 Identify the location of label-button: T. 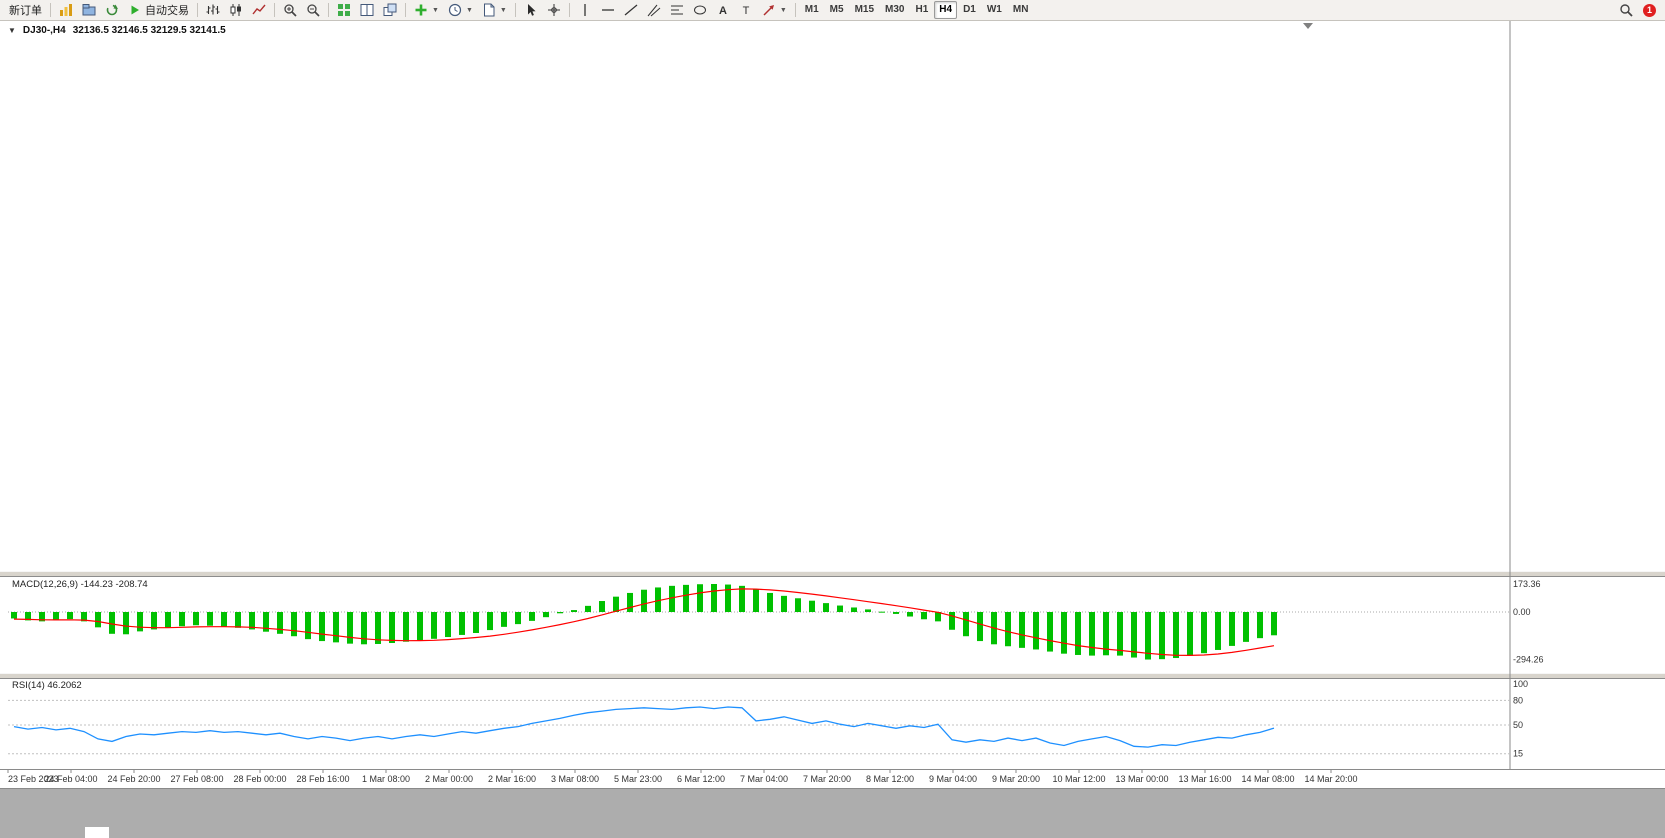
(746, 10).